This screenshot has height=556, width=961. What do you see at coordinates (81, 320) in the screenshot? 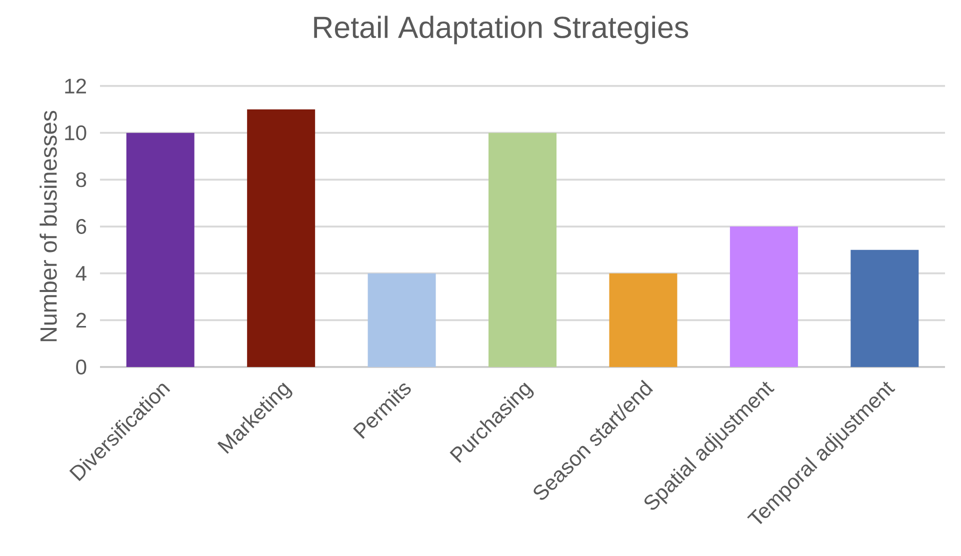
I see `y-tick-label: 2` at bounding box center [81, 320].